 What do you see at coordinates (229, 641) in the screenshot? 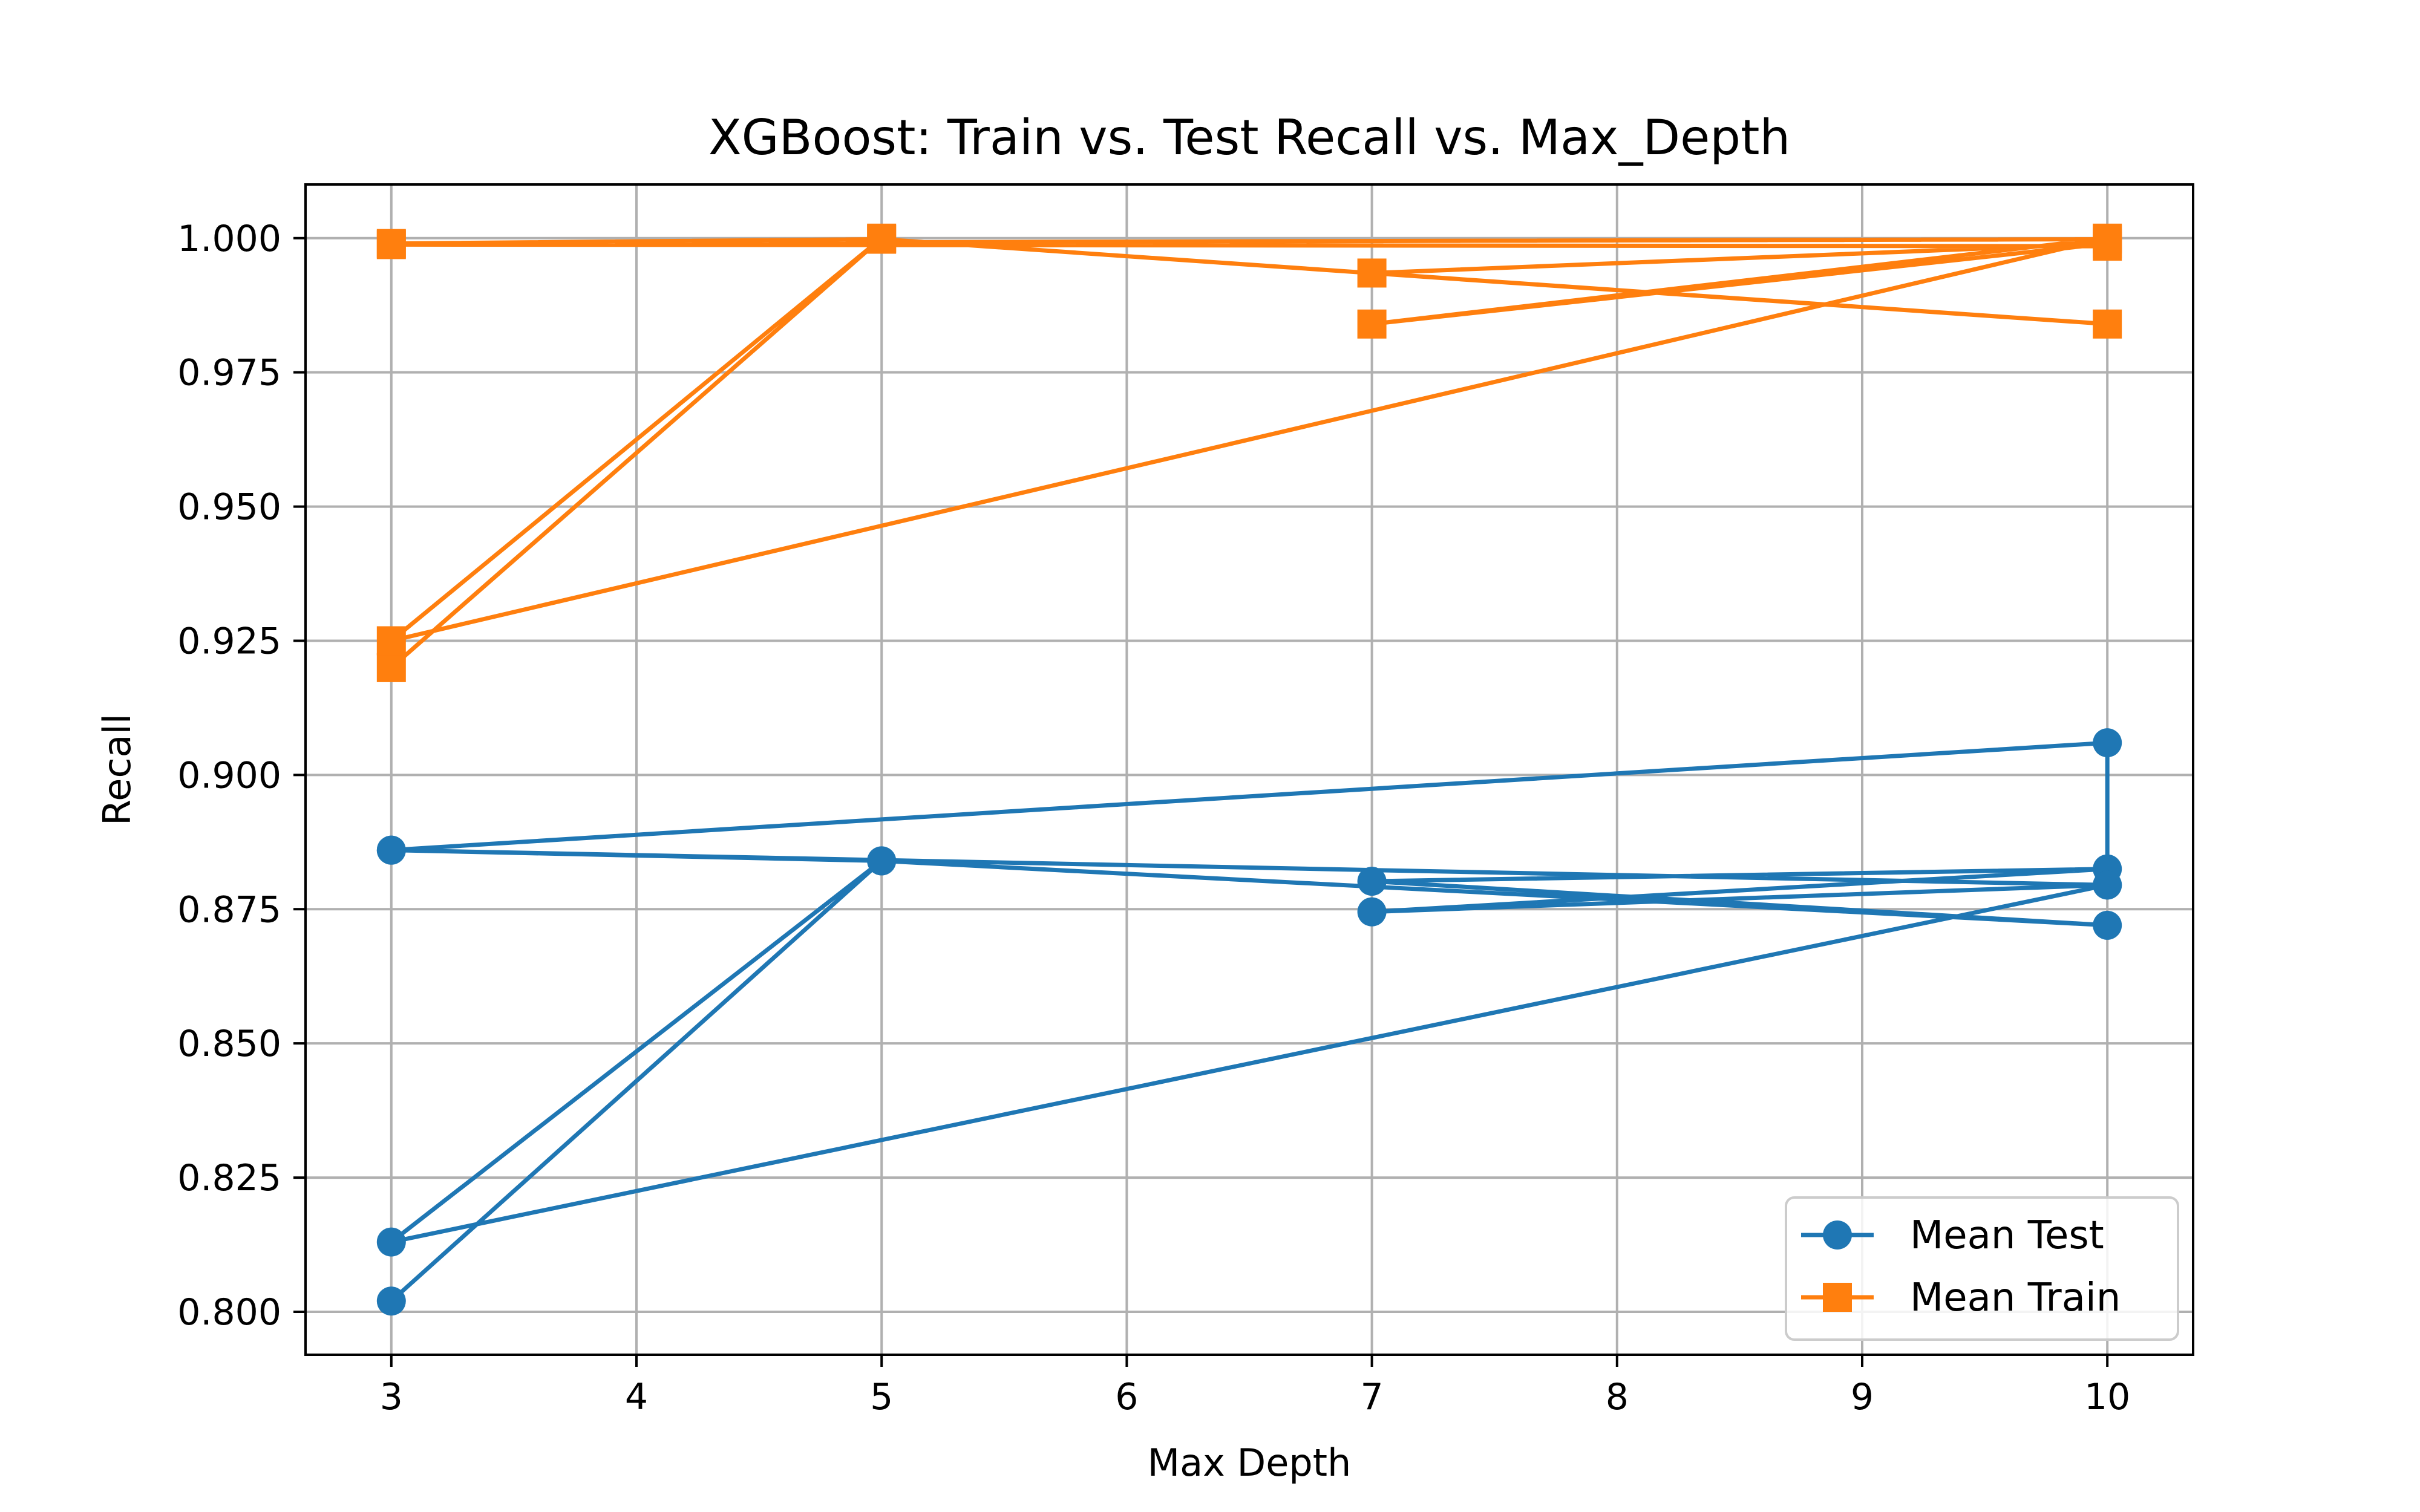
I see `y-tick-label: 0.925` at bounding box center [229, 641].